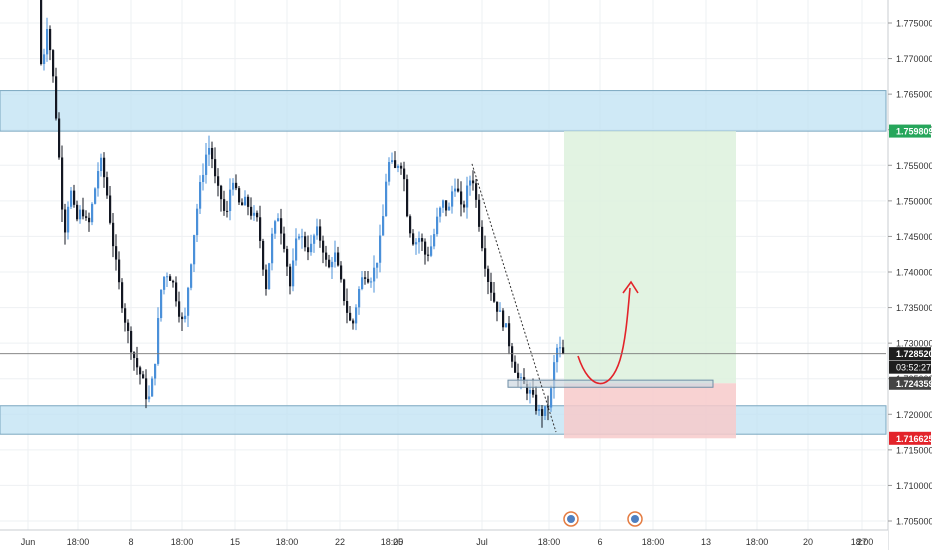 This screenshot has width=932, height=555. Describe the element at coordinates (910, 284) in the screenshot. I see `price-labels: 1.759809 1.728520 03:52:27 1.724359 1.716625` at that location.